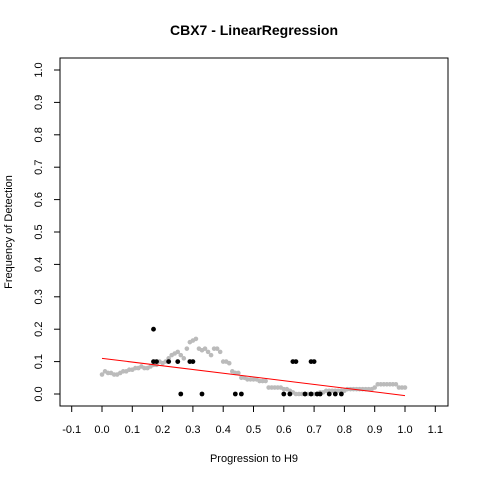 This screenshot has width=480, height=480. I want to click on y-tick-label: 1.0, so click(39, 69).